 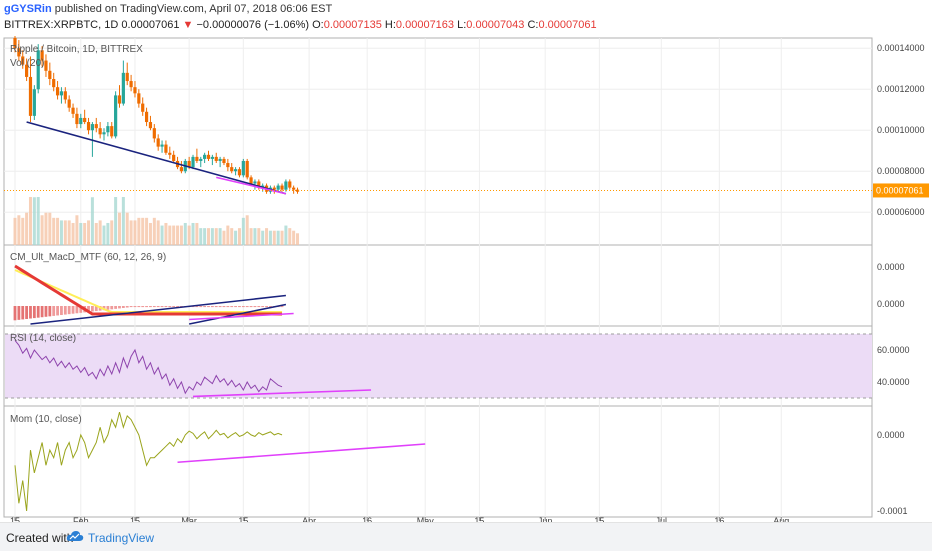 What do you see at coordinates (301, 453) in the screenshot?
I see `momentum-trend-line` at bounding box center [301, 453].